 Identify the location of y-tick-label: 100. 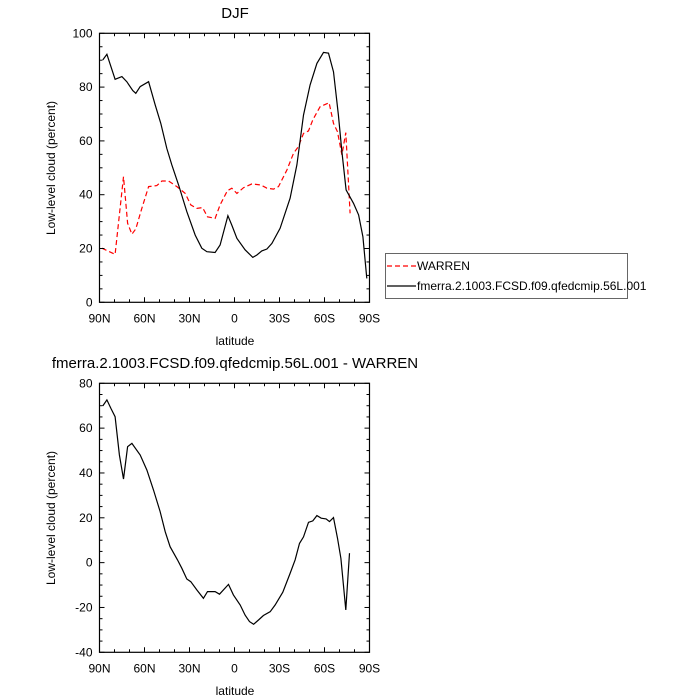
(82, 33).